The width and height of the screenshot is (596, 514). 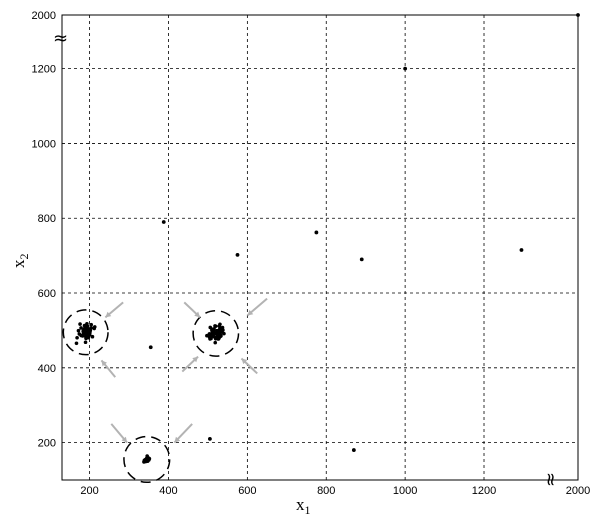 I want to click on arrow-marks, so click(x=184, y=370).